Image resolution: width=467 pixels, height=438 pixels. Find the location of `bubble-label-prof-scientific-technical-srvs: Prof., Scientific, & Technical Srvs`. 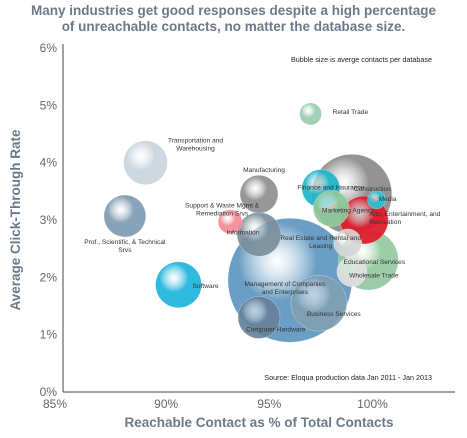

bubble-label-prof-scientific-technical-srvs: Prof., Scientific, & Technical Srvs is located at coordinates (125, 246).